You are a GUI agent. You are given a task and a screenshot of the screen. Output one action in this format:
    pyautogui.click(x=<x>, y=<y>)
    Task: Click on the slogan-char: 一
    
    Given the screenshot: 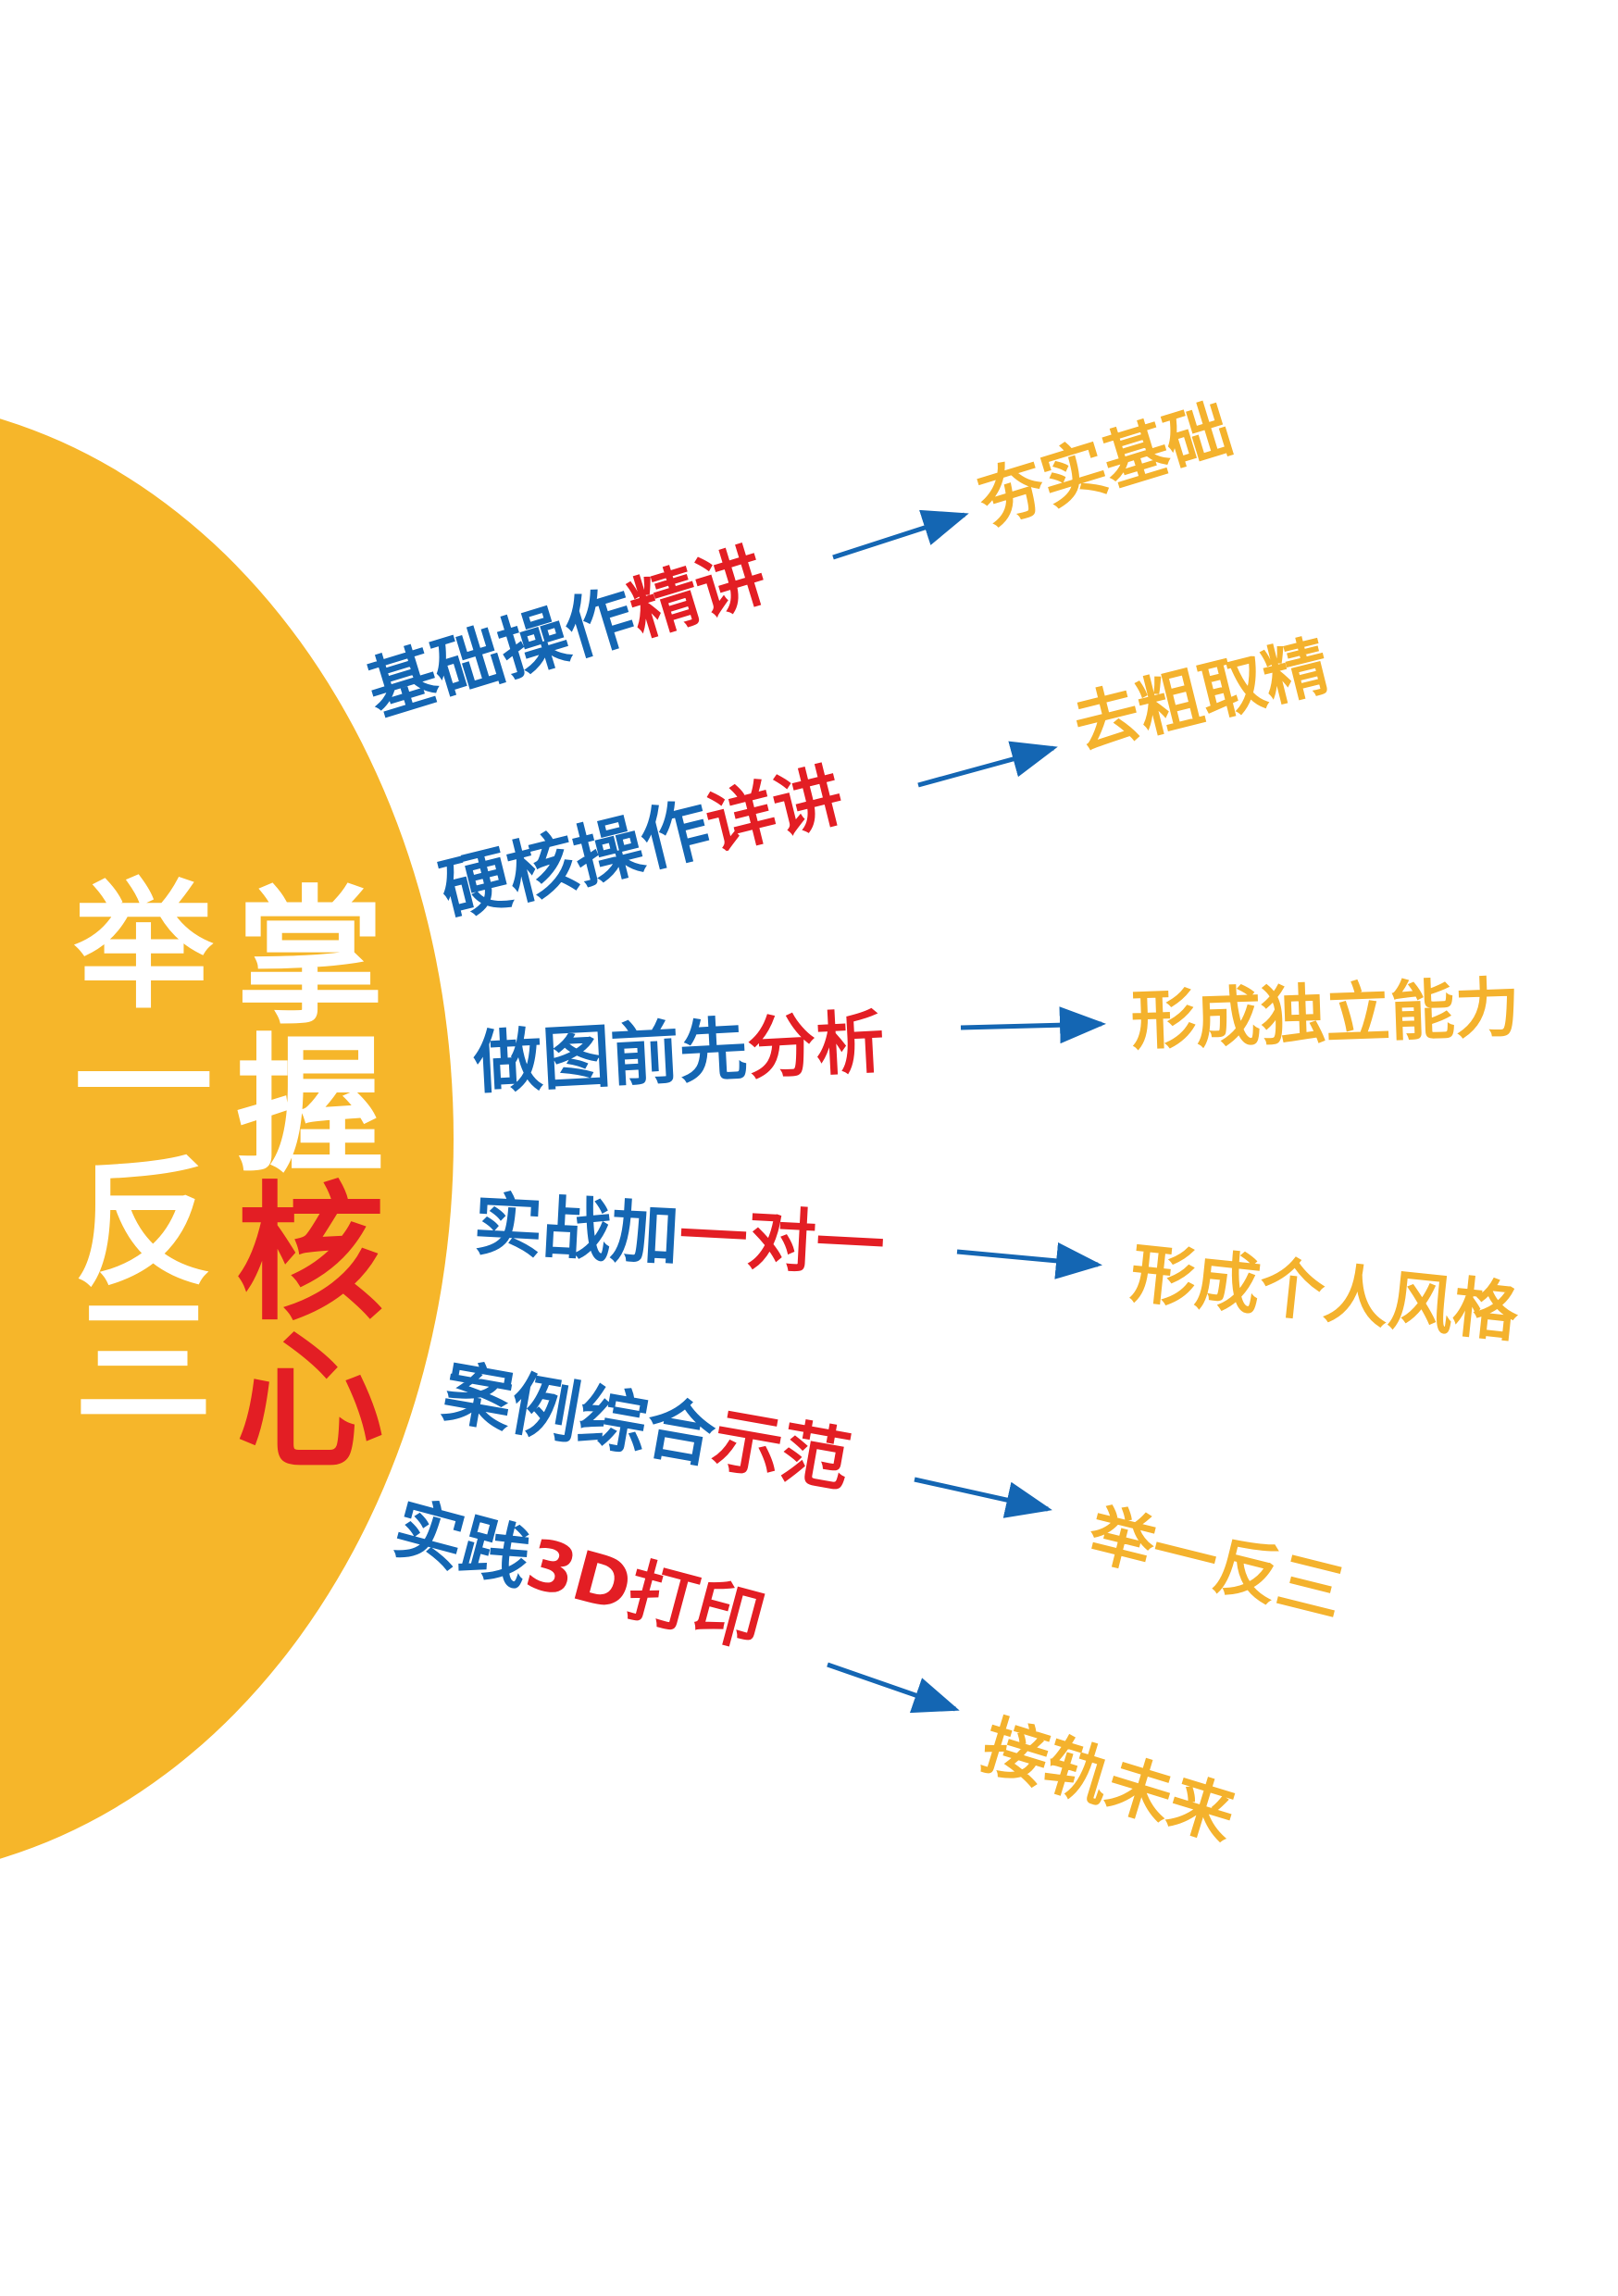 What is the action you would take?
    pyautogui.click(x=144, y=1086)
    